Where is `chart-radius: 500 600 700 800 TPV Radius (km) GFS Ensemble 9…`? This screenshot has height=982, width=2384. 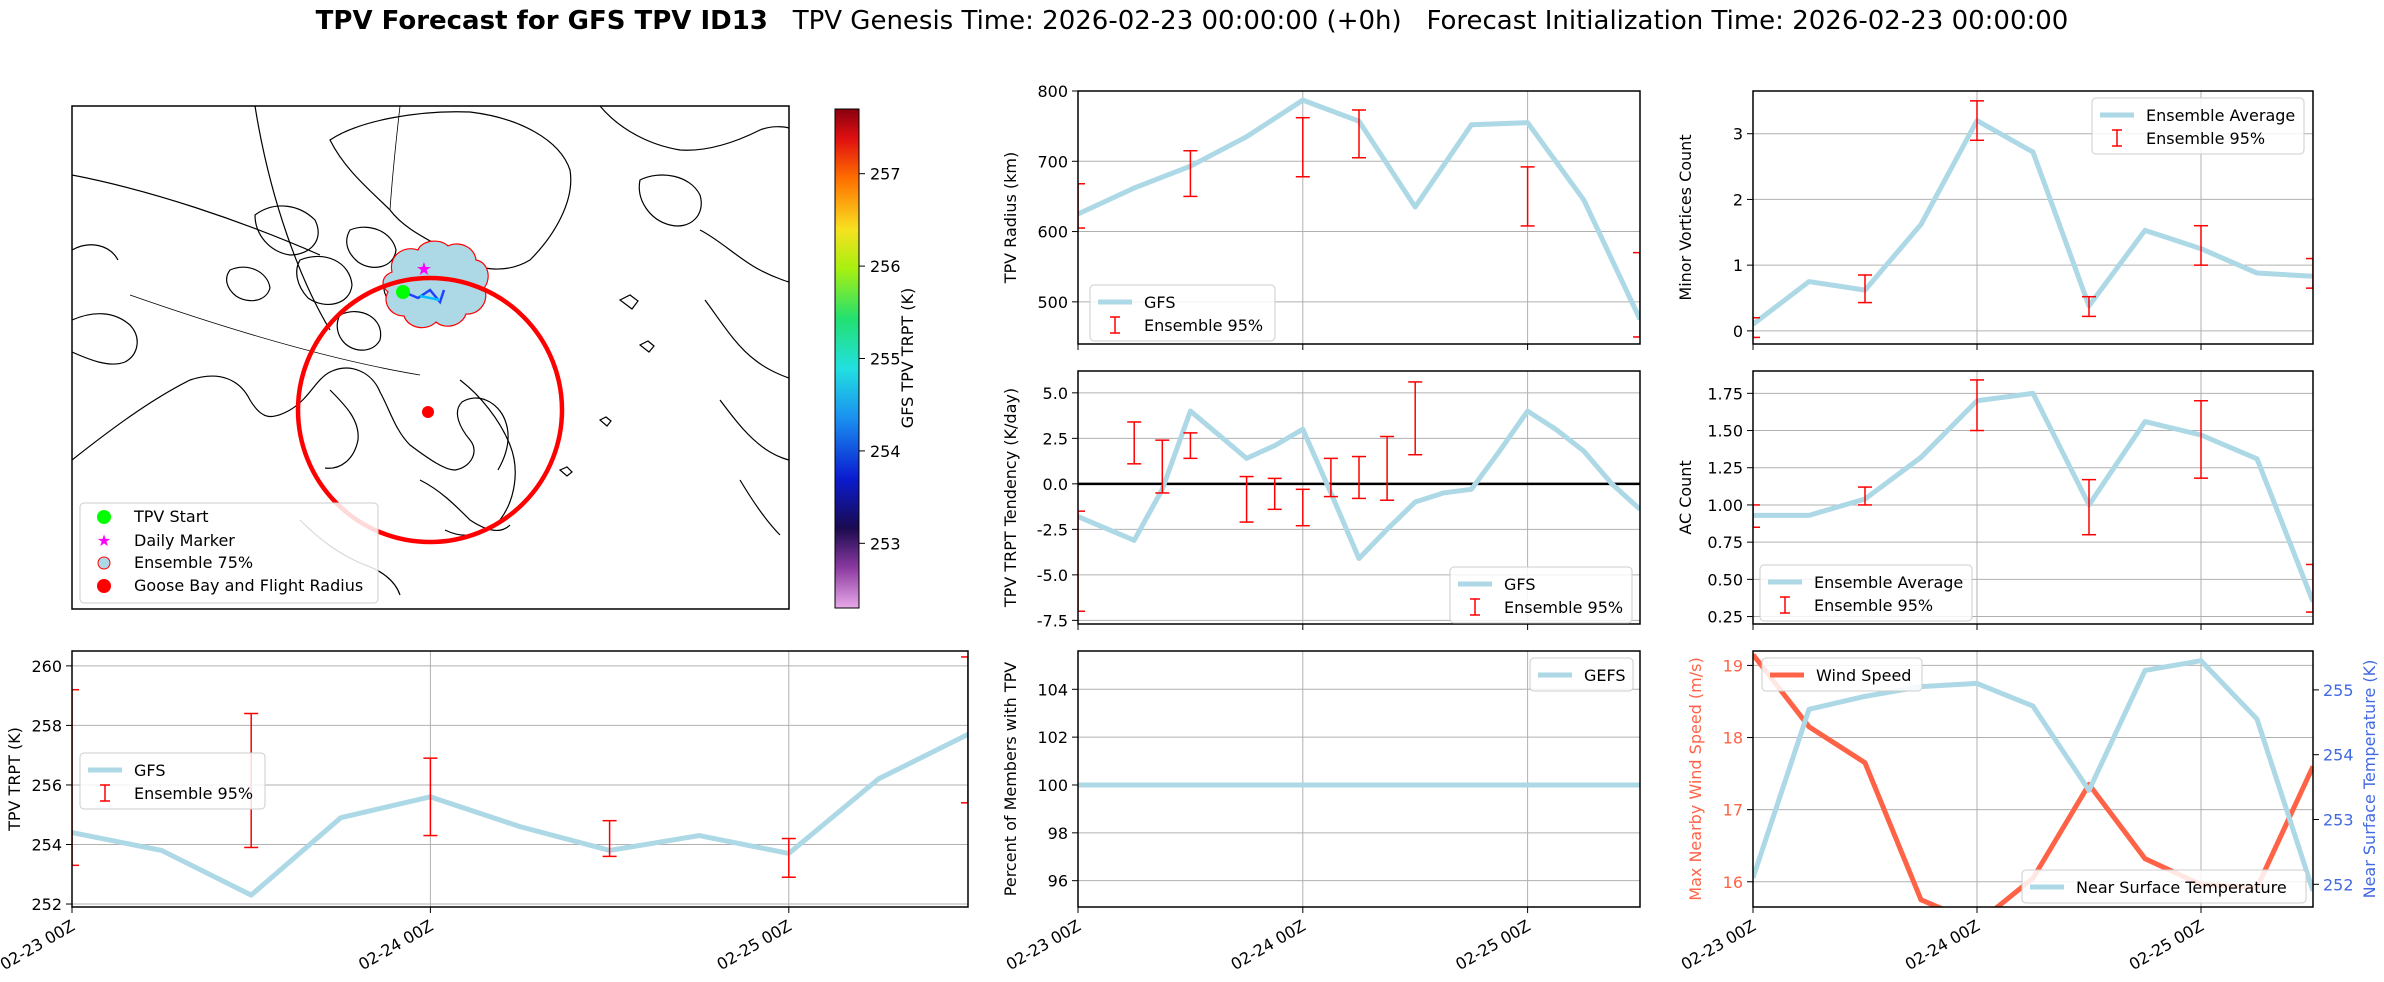 chart-radius: 500 600 700 800 TPV Radius (km) GFS Ensemble 9… is located at coordinates (1321, 216).